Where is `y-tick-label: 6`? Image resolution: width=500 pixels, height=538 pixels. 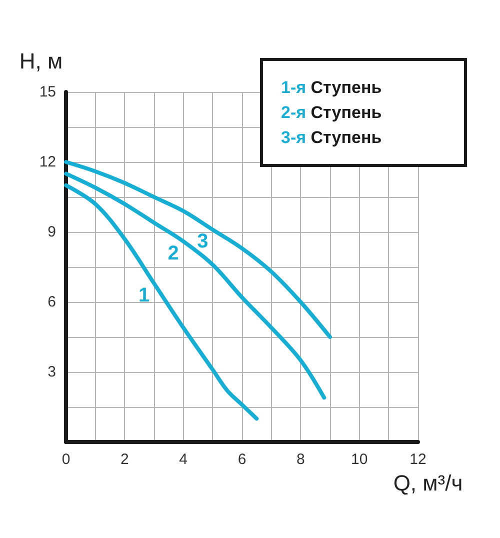 y-tick-label: 6 is located at coordinates (52, 302).